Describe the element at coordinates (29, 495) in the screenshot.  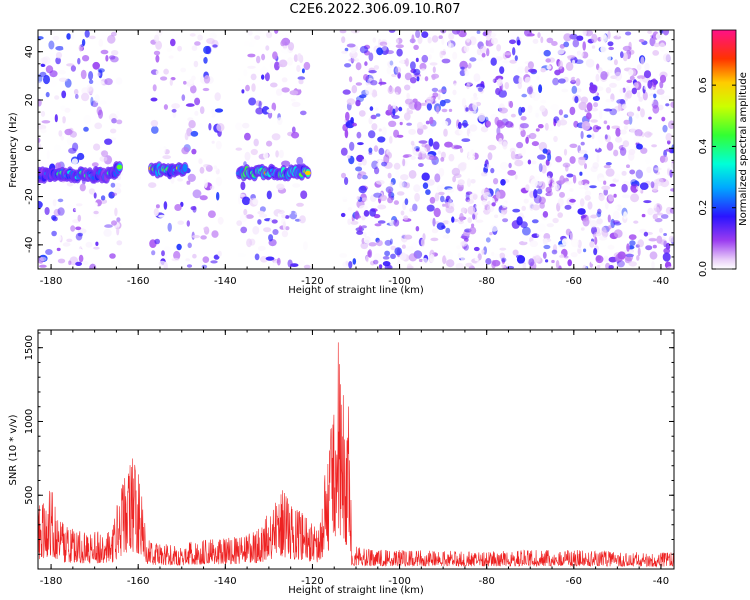
I see `y-tick-label: 500` at that location.